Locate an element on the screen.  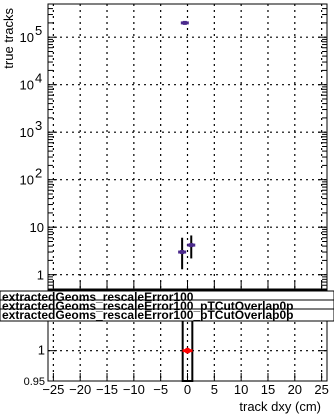
y-tick-label-base: 1 is located at coordinates (40, 275).